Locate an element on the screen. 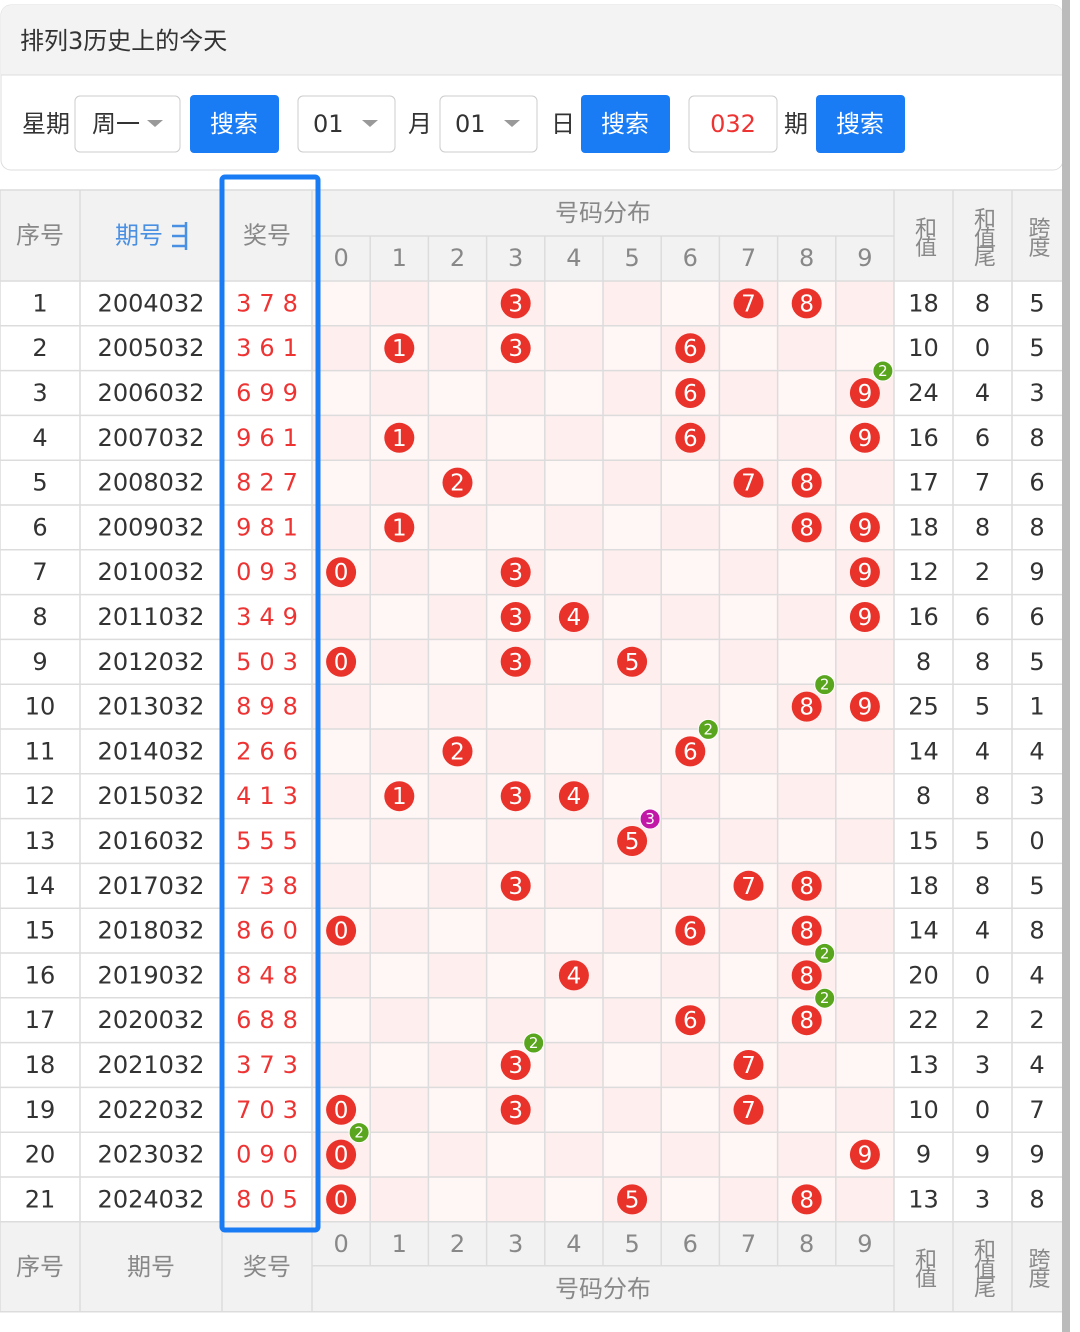 Image resolution: width=1080 pixels, height=1332 pixels. digit-header: 9 is located at coordinates (864, 258).